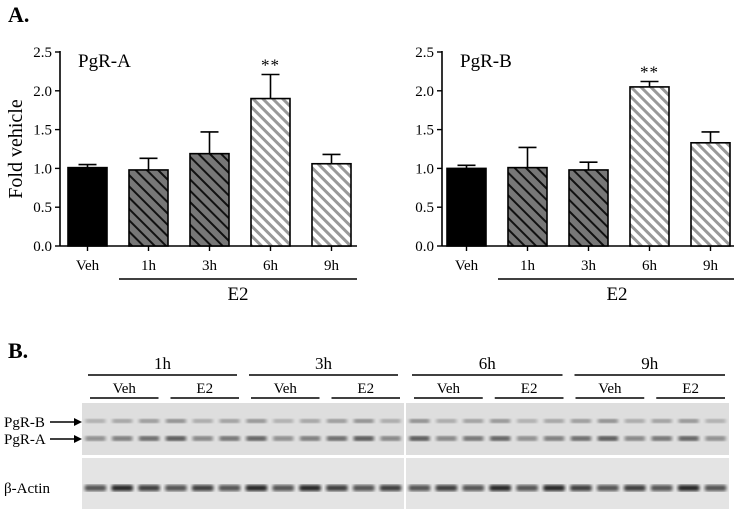 Image resolution: width=734 pixels, height=521 pixels. Describe the element at coordinates (149, 266) in the screenshot. I see `x-tick-label: 1h` at that location.